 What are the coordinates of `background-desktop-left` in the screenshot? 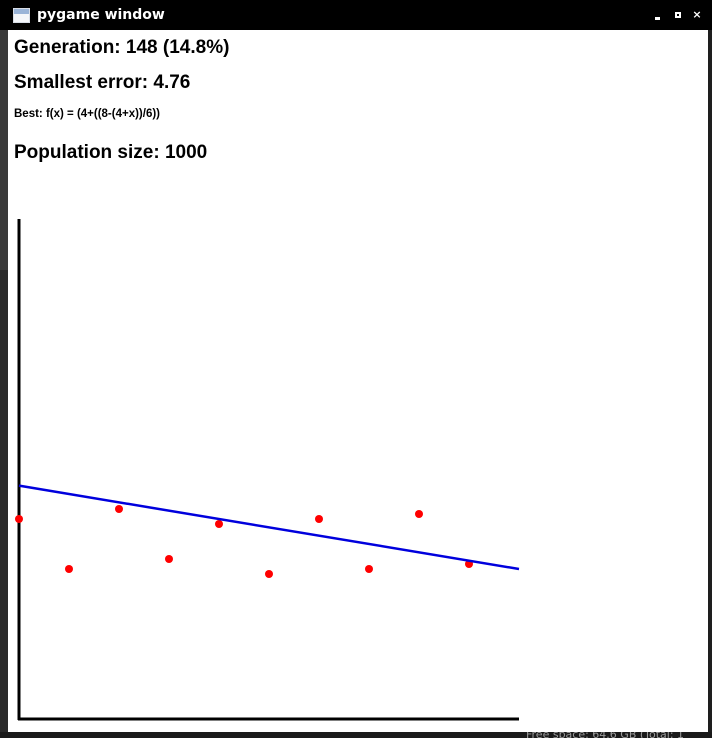 It's located at (4, 384).